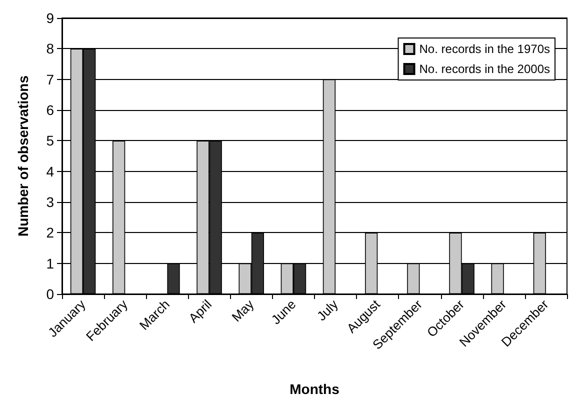  I want to click on y-tick-label: 9, so click(50, 18).